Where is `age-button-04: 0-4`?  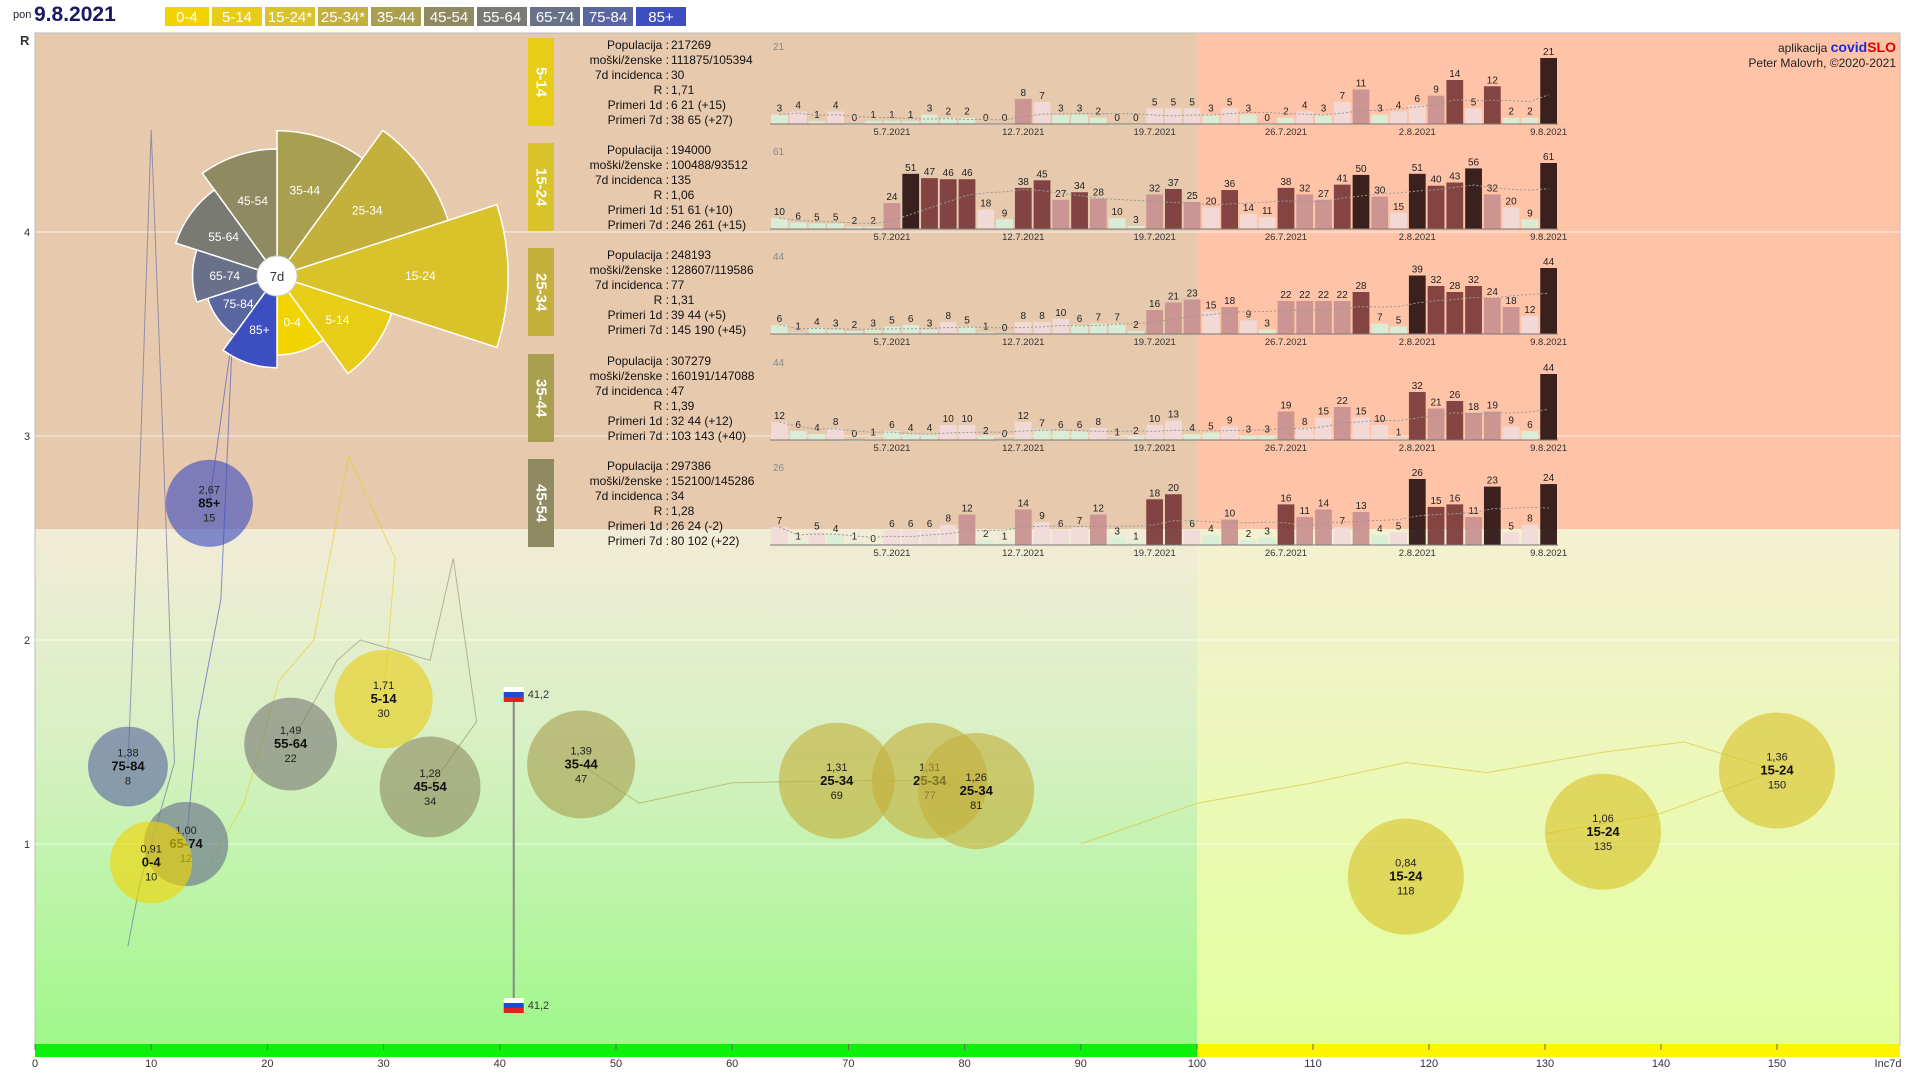 age-button-04: 0-4 is located at coordinates (187, 16).